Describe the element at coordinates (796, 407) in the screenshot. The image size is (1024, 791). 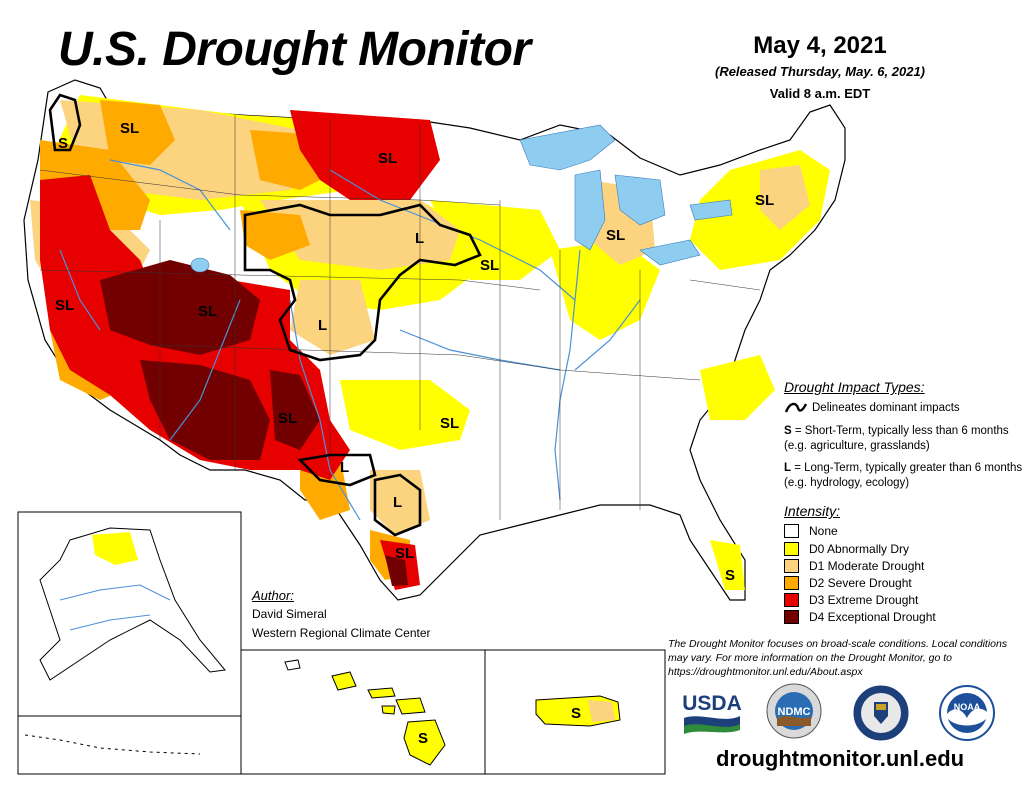
I see `impact-line-symbol` at that location.